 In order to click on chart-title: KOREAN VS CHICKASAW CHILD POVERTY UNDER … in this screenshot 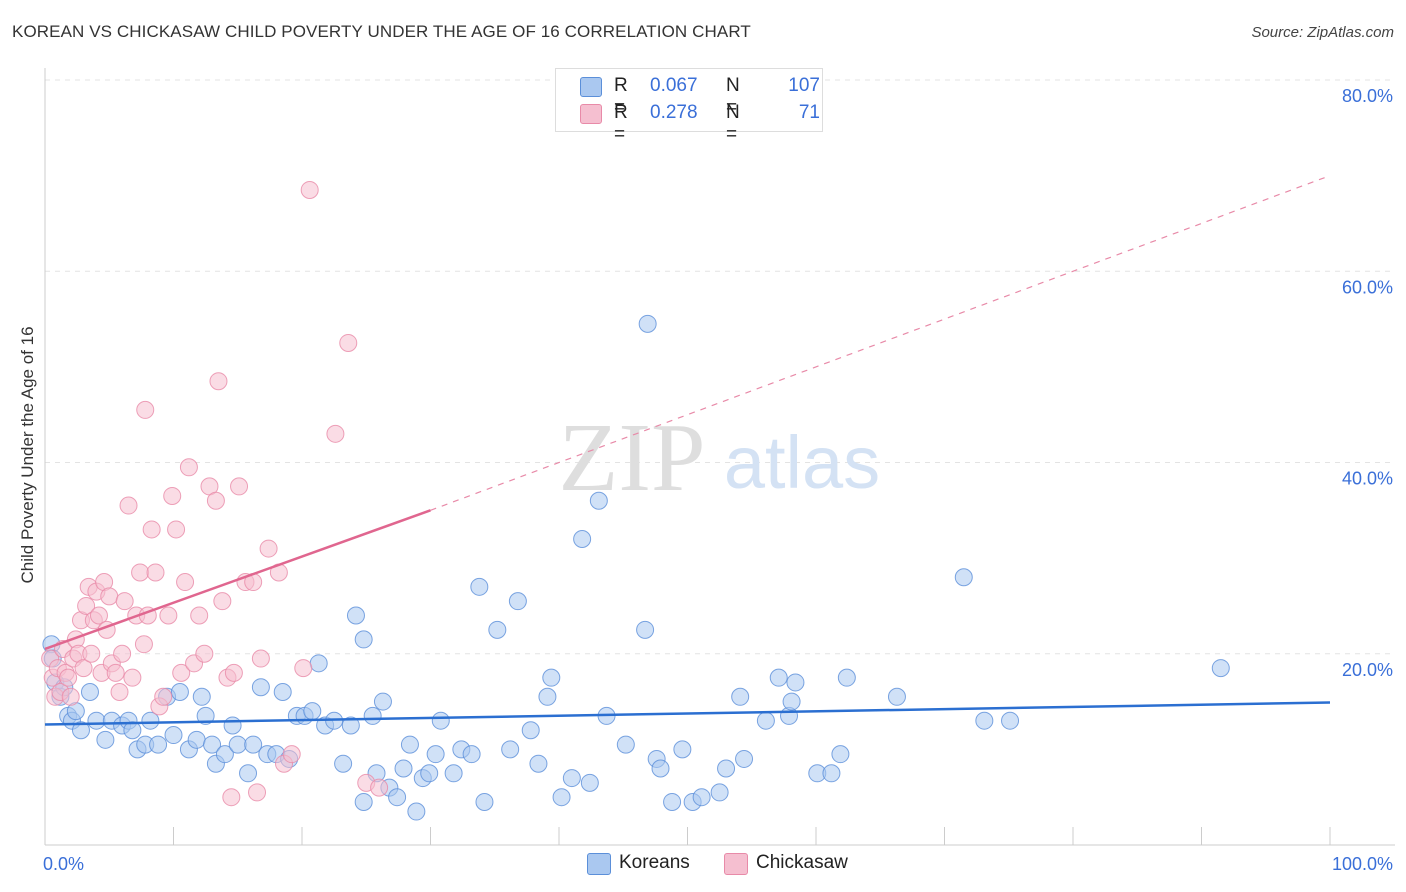, I will do `click(381, 31)`.